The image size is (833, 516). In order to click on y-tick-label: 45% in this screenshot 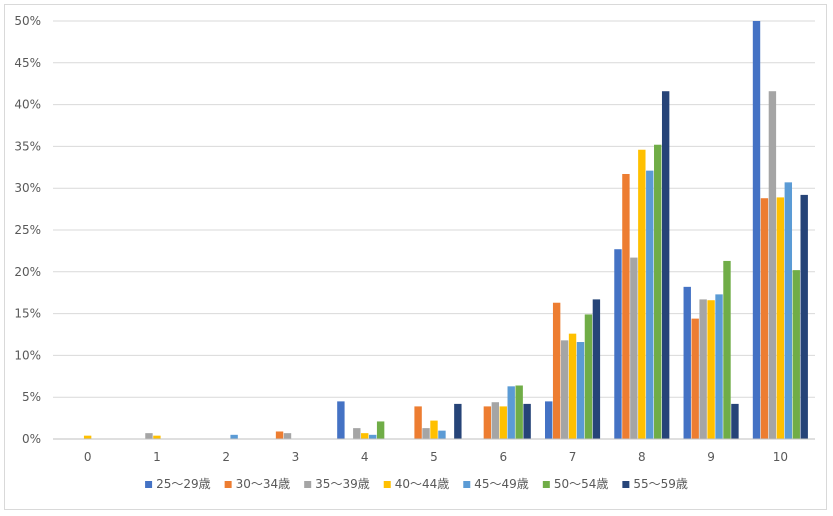, I will do `click(27, 63)`.